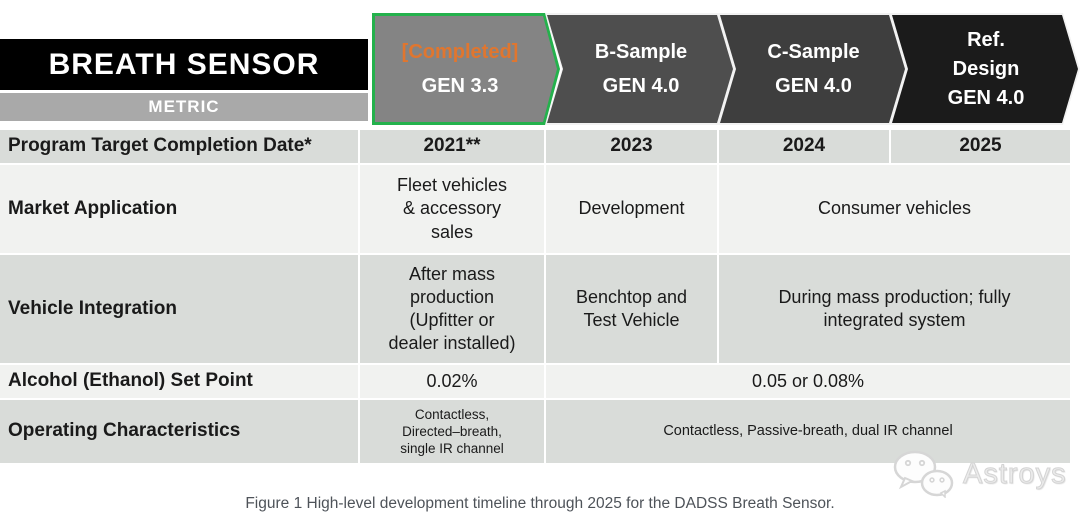  I want to click on stage-gen-3-3-body: [Completed] GEN 3.3, so click(466, 69).